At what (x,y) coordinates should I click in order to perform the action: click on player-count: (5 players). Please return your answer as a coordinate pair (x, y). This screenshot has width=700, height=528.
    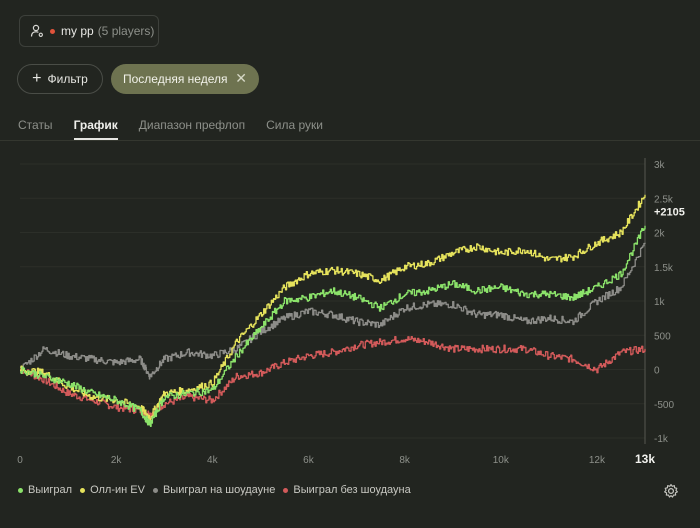
    Looking at the image, I should click on (126, 31).